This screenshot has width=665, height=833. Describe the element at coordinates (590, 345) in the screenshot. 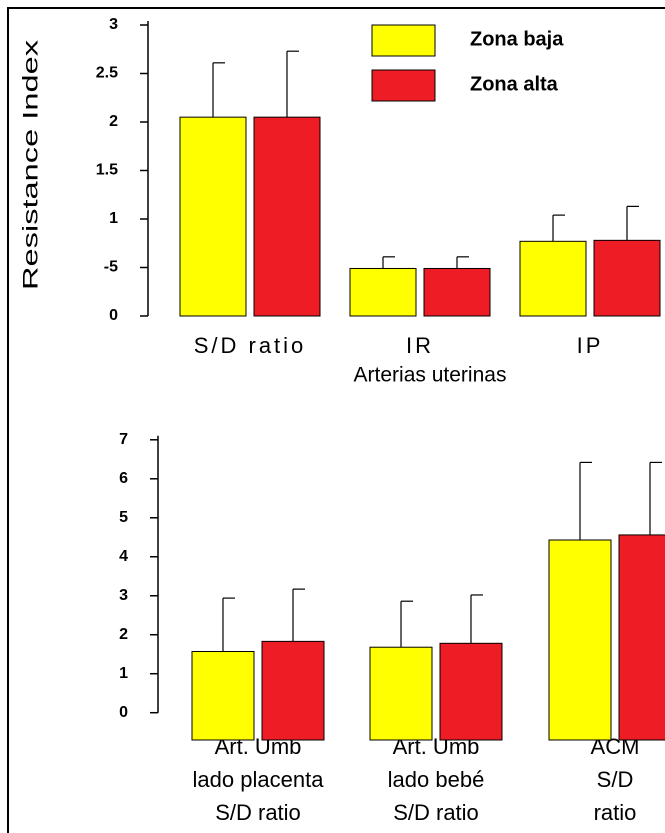

I see `x-tick-label: IP` at that location.